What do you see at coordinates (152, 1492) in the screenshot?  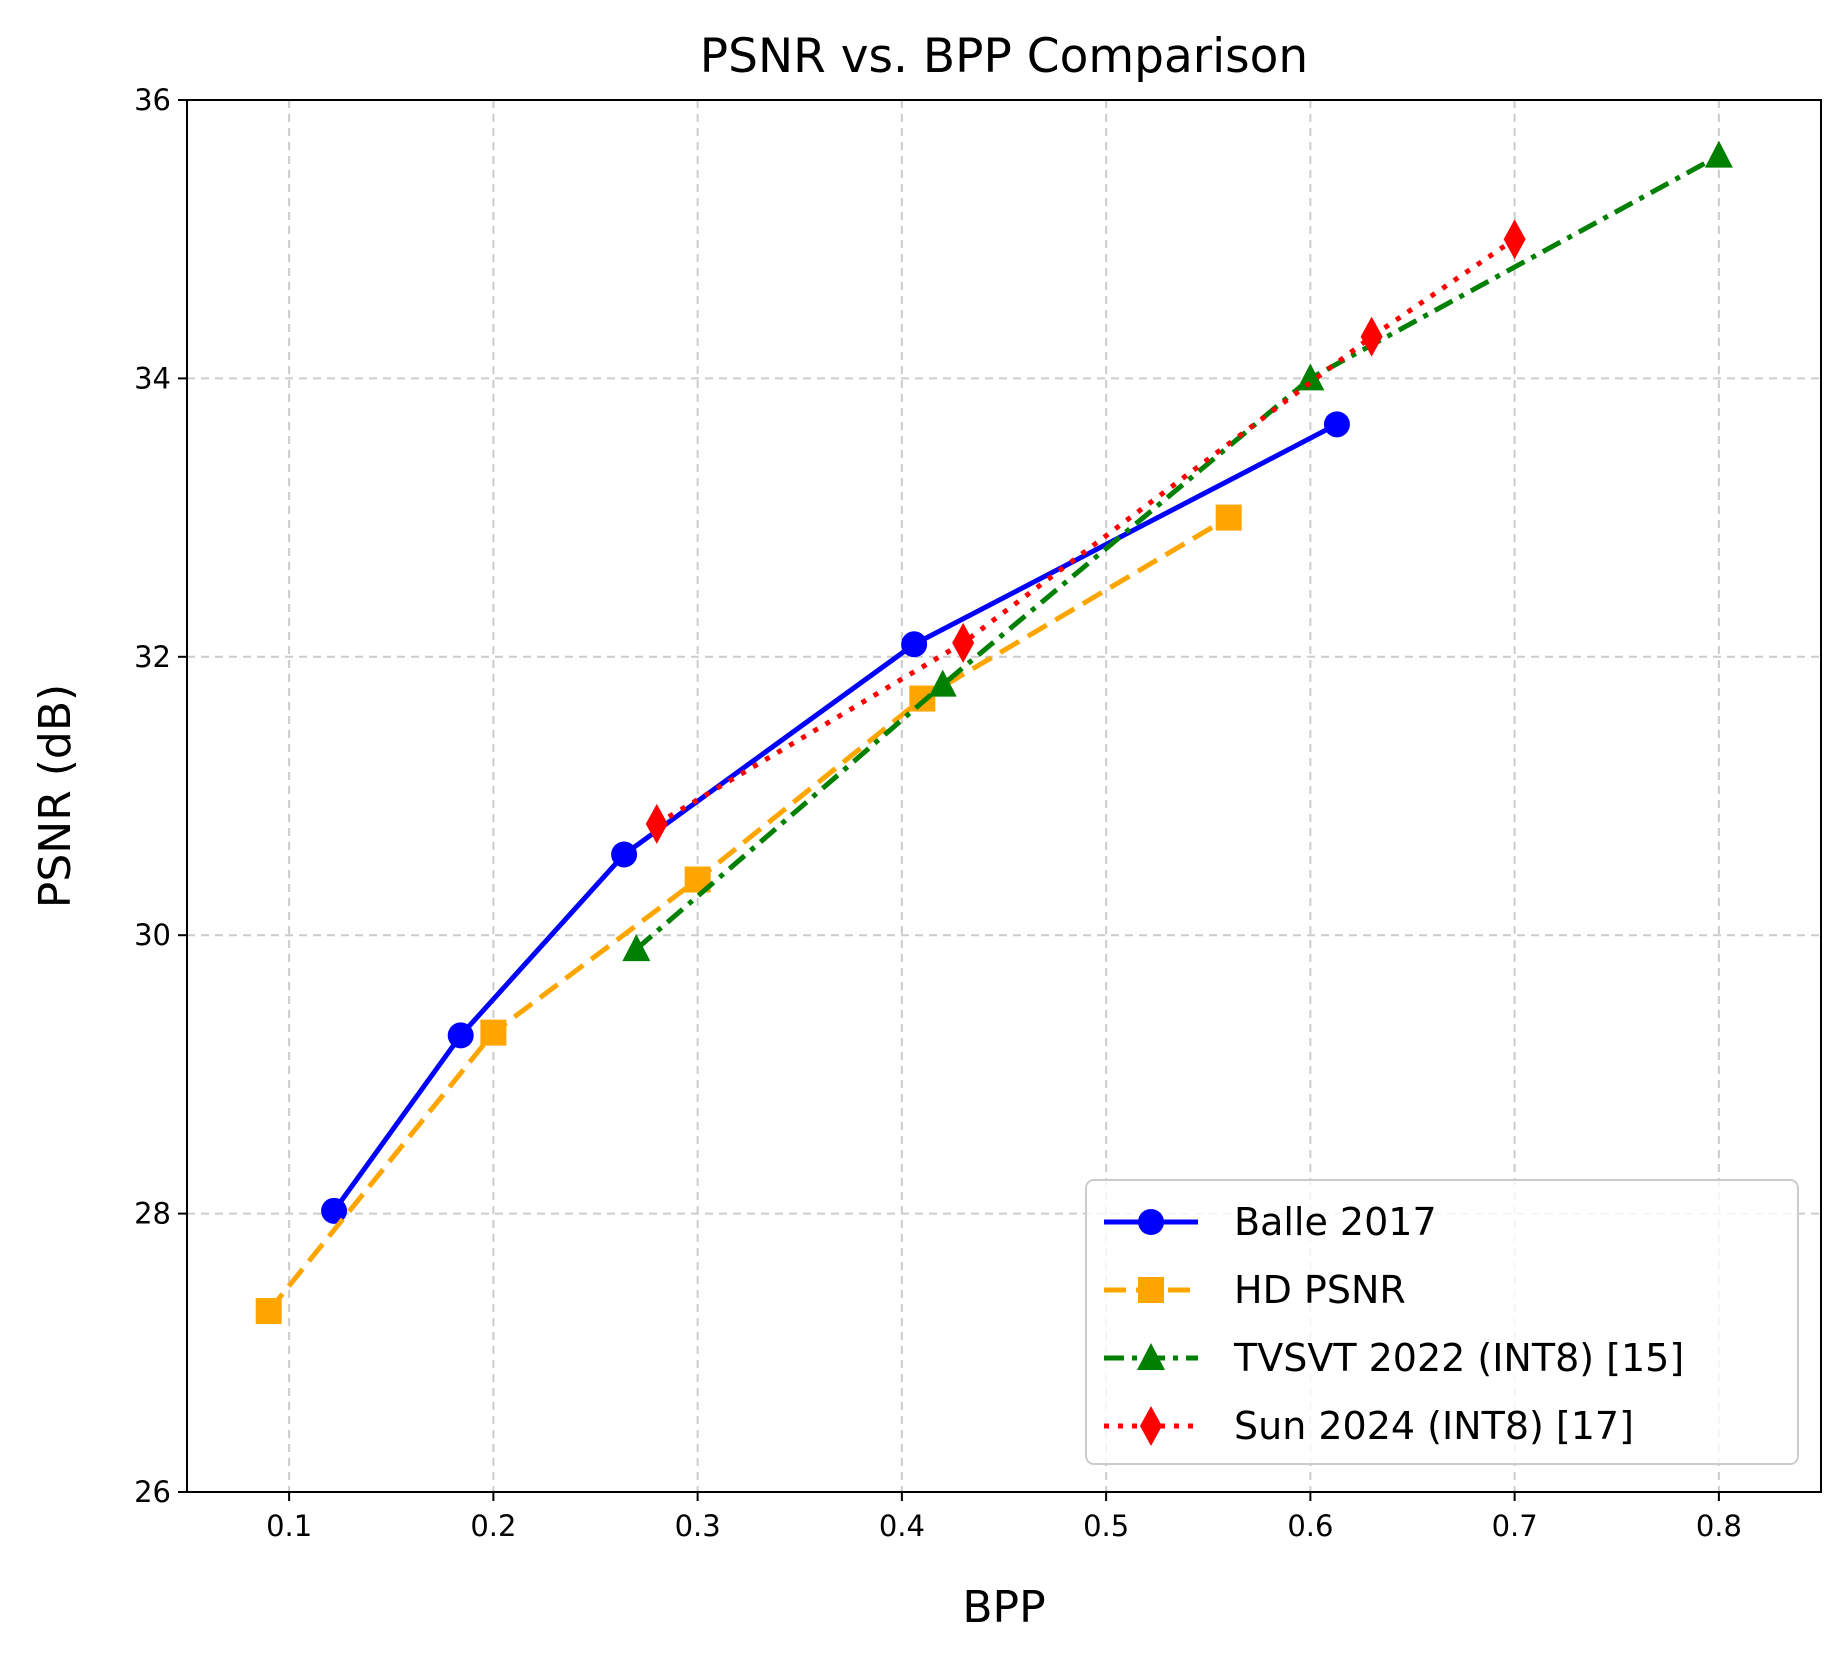 I see `y-tick-label: 26` at bounding box center [152, 1492].